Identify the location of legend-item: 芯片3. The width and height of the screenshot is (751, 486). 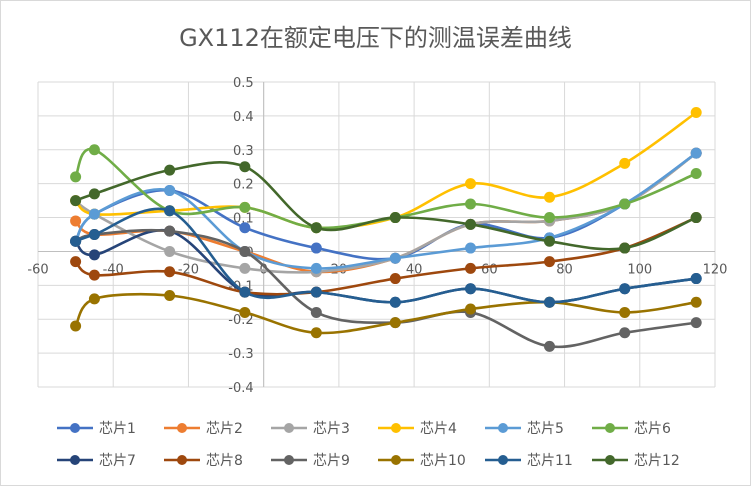
(310, 429).